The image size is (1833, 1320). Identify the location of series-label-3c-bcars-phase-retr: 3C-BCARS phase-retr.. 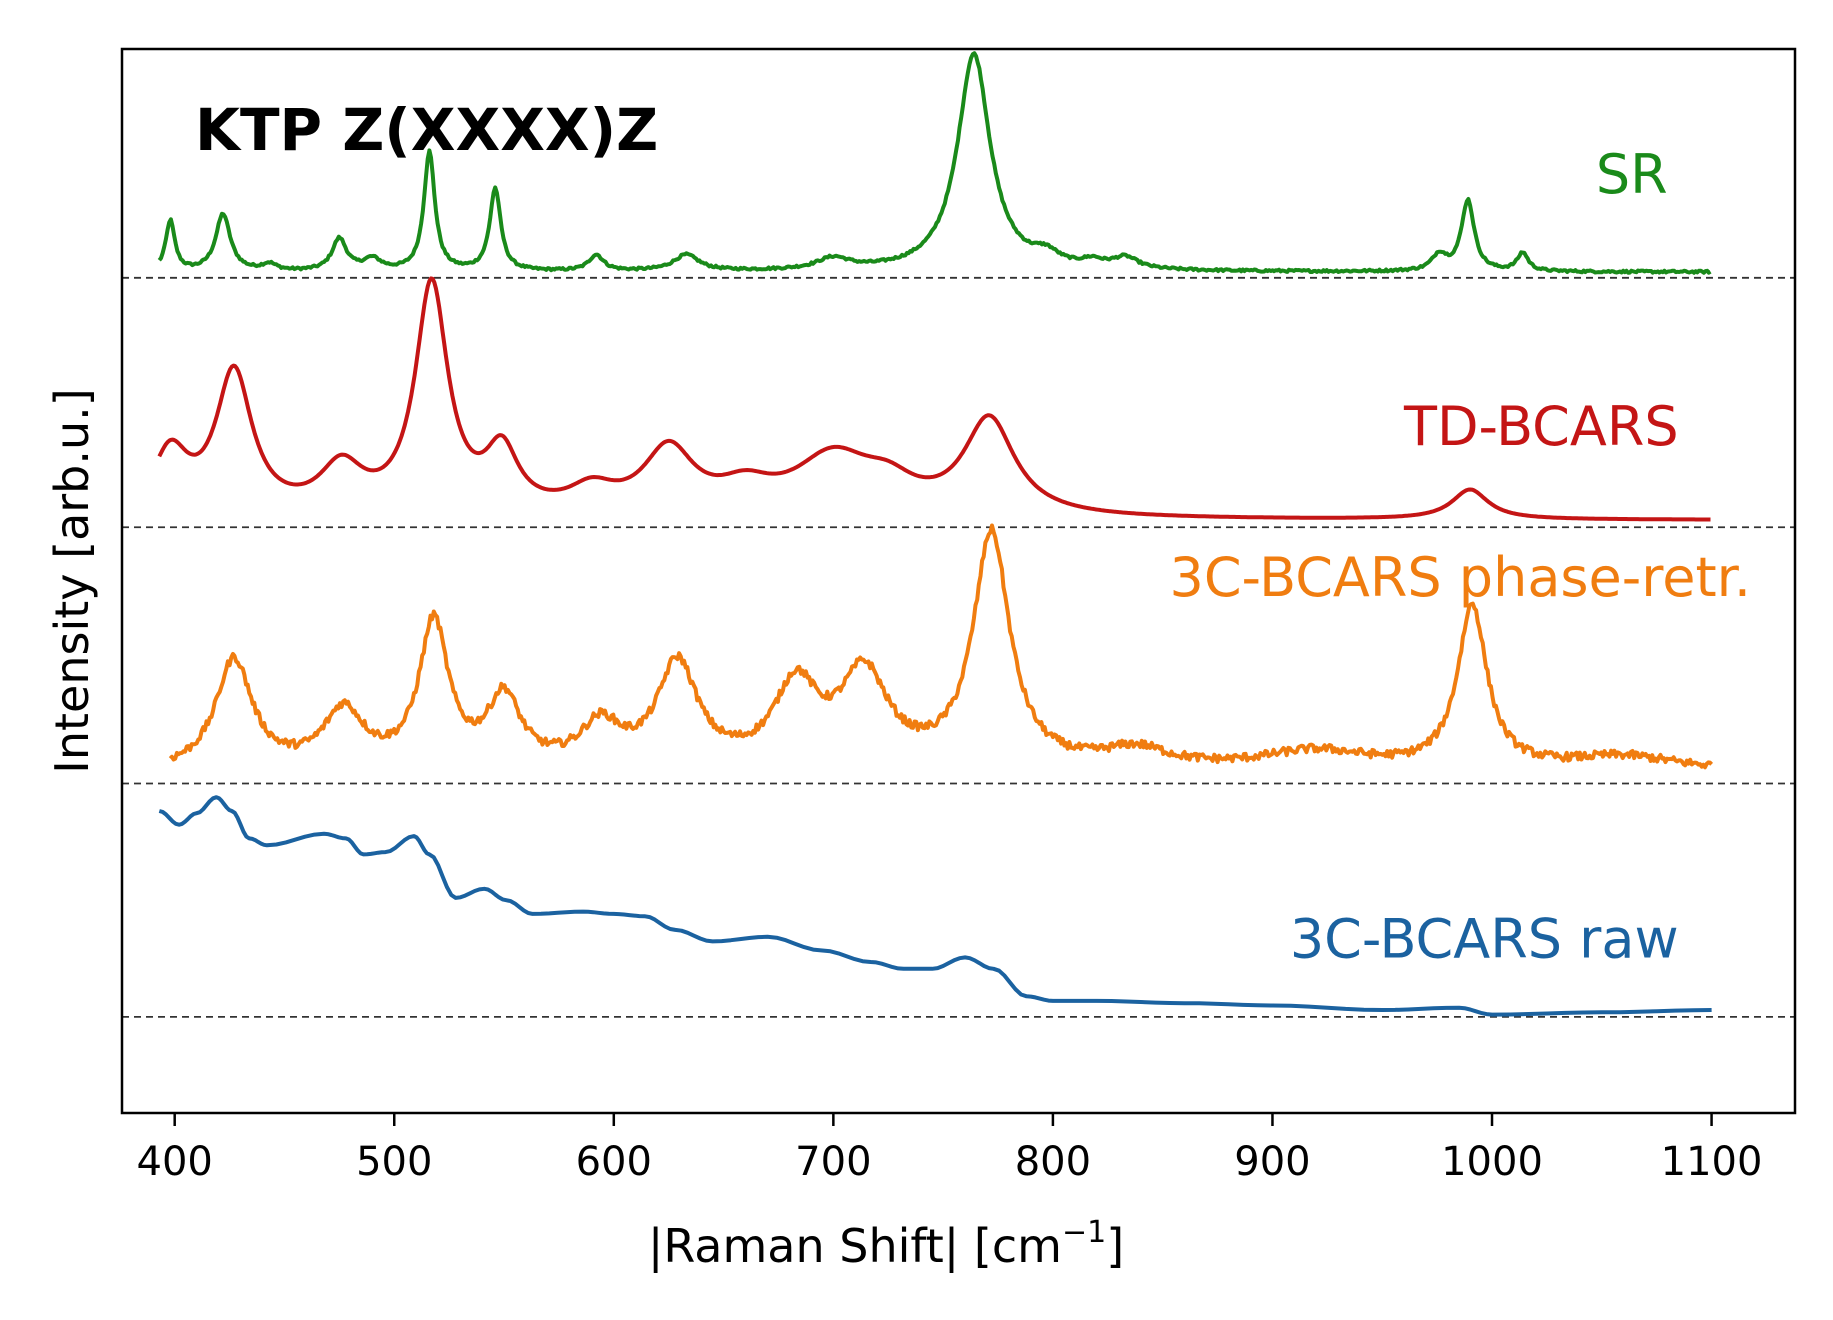
(1460, 577).